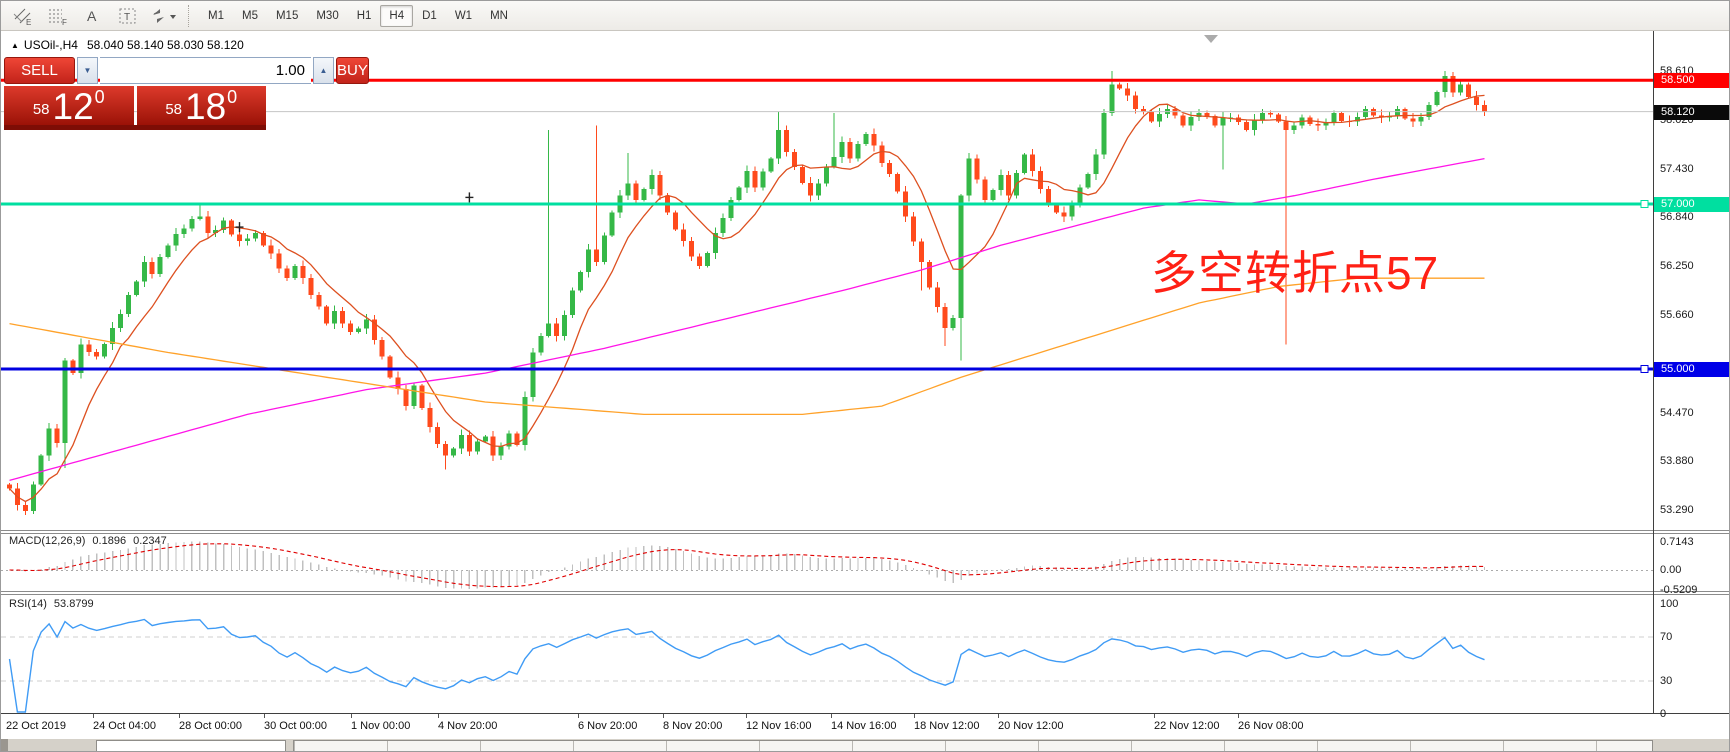 The width and height of the screenshot is (1730, 752). Describe the element at coordinates (1666, 681) in the screenshot. I see `rsi-axis-30: 30` at that location.